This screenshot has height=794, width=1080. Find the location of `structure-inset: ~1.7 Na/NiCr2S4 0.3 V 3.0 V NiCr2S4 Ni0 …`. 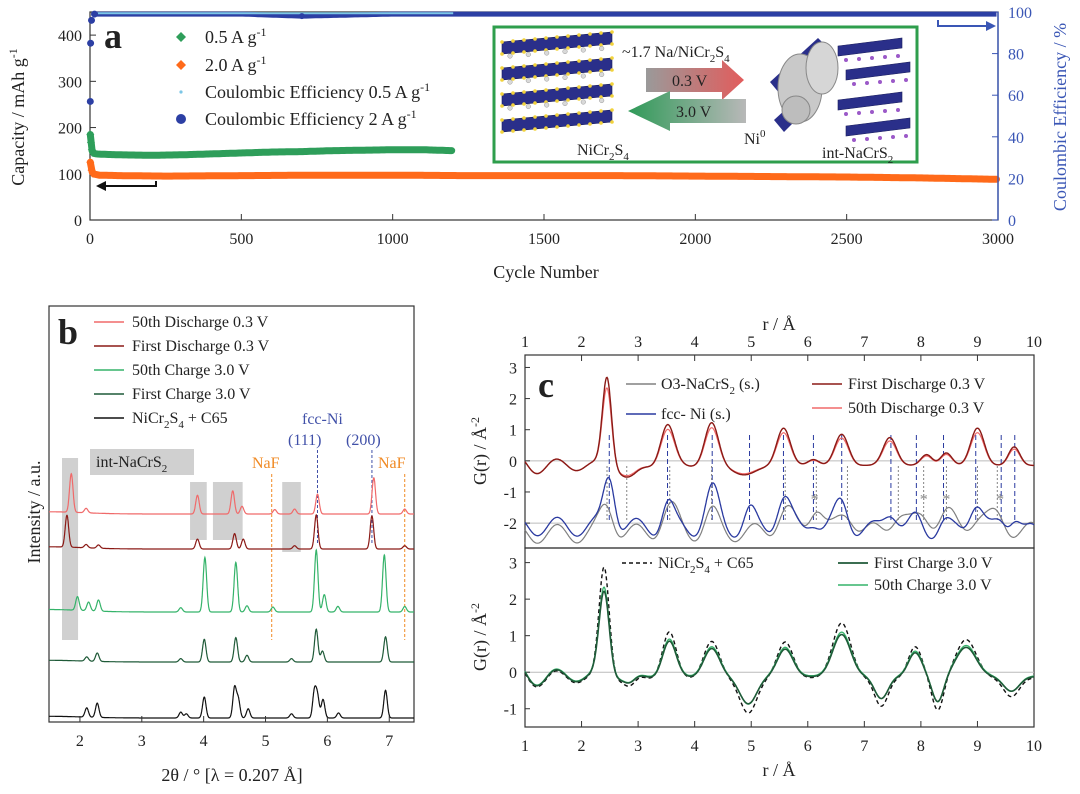

structure-inset: ~1.7 Na/NiCr2S4 0.3 V 3.0 V NiCr2S4 Ni0 … is located at coordinates (705, 95).